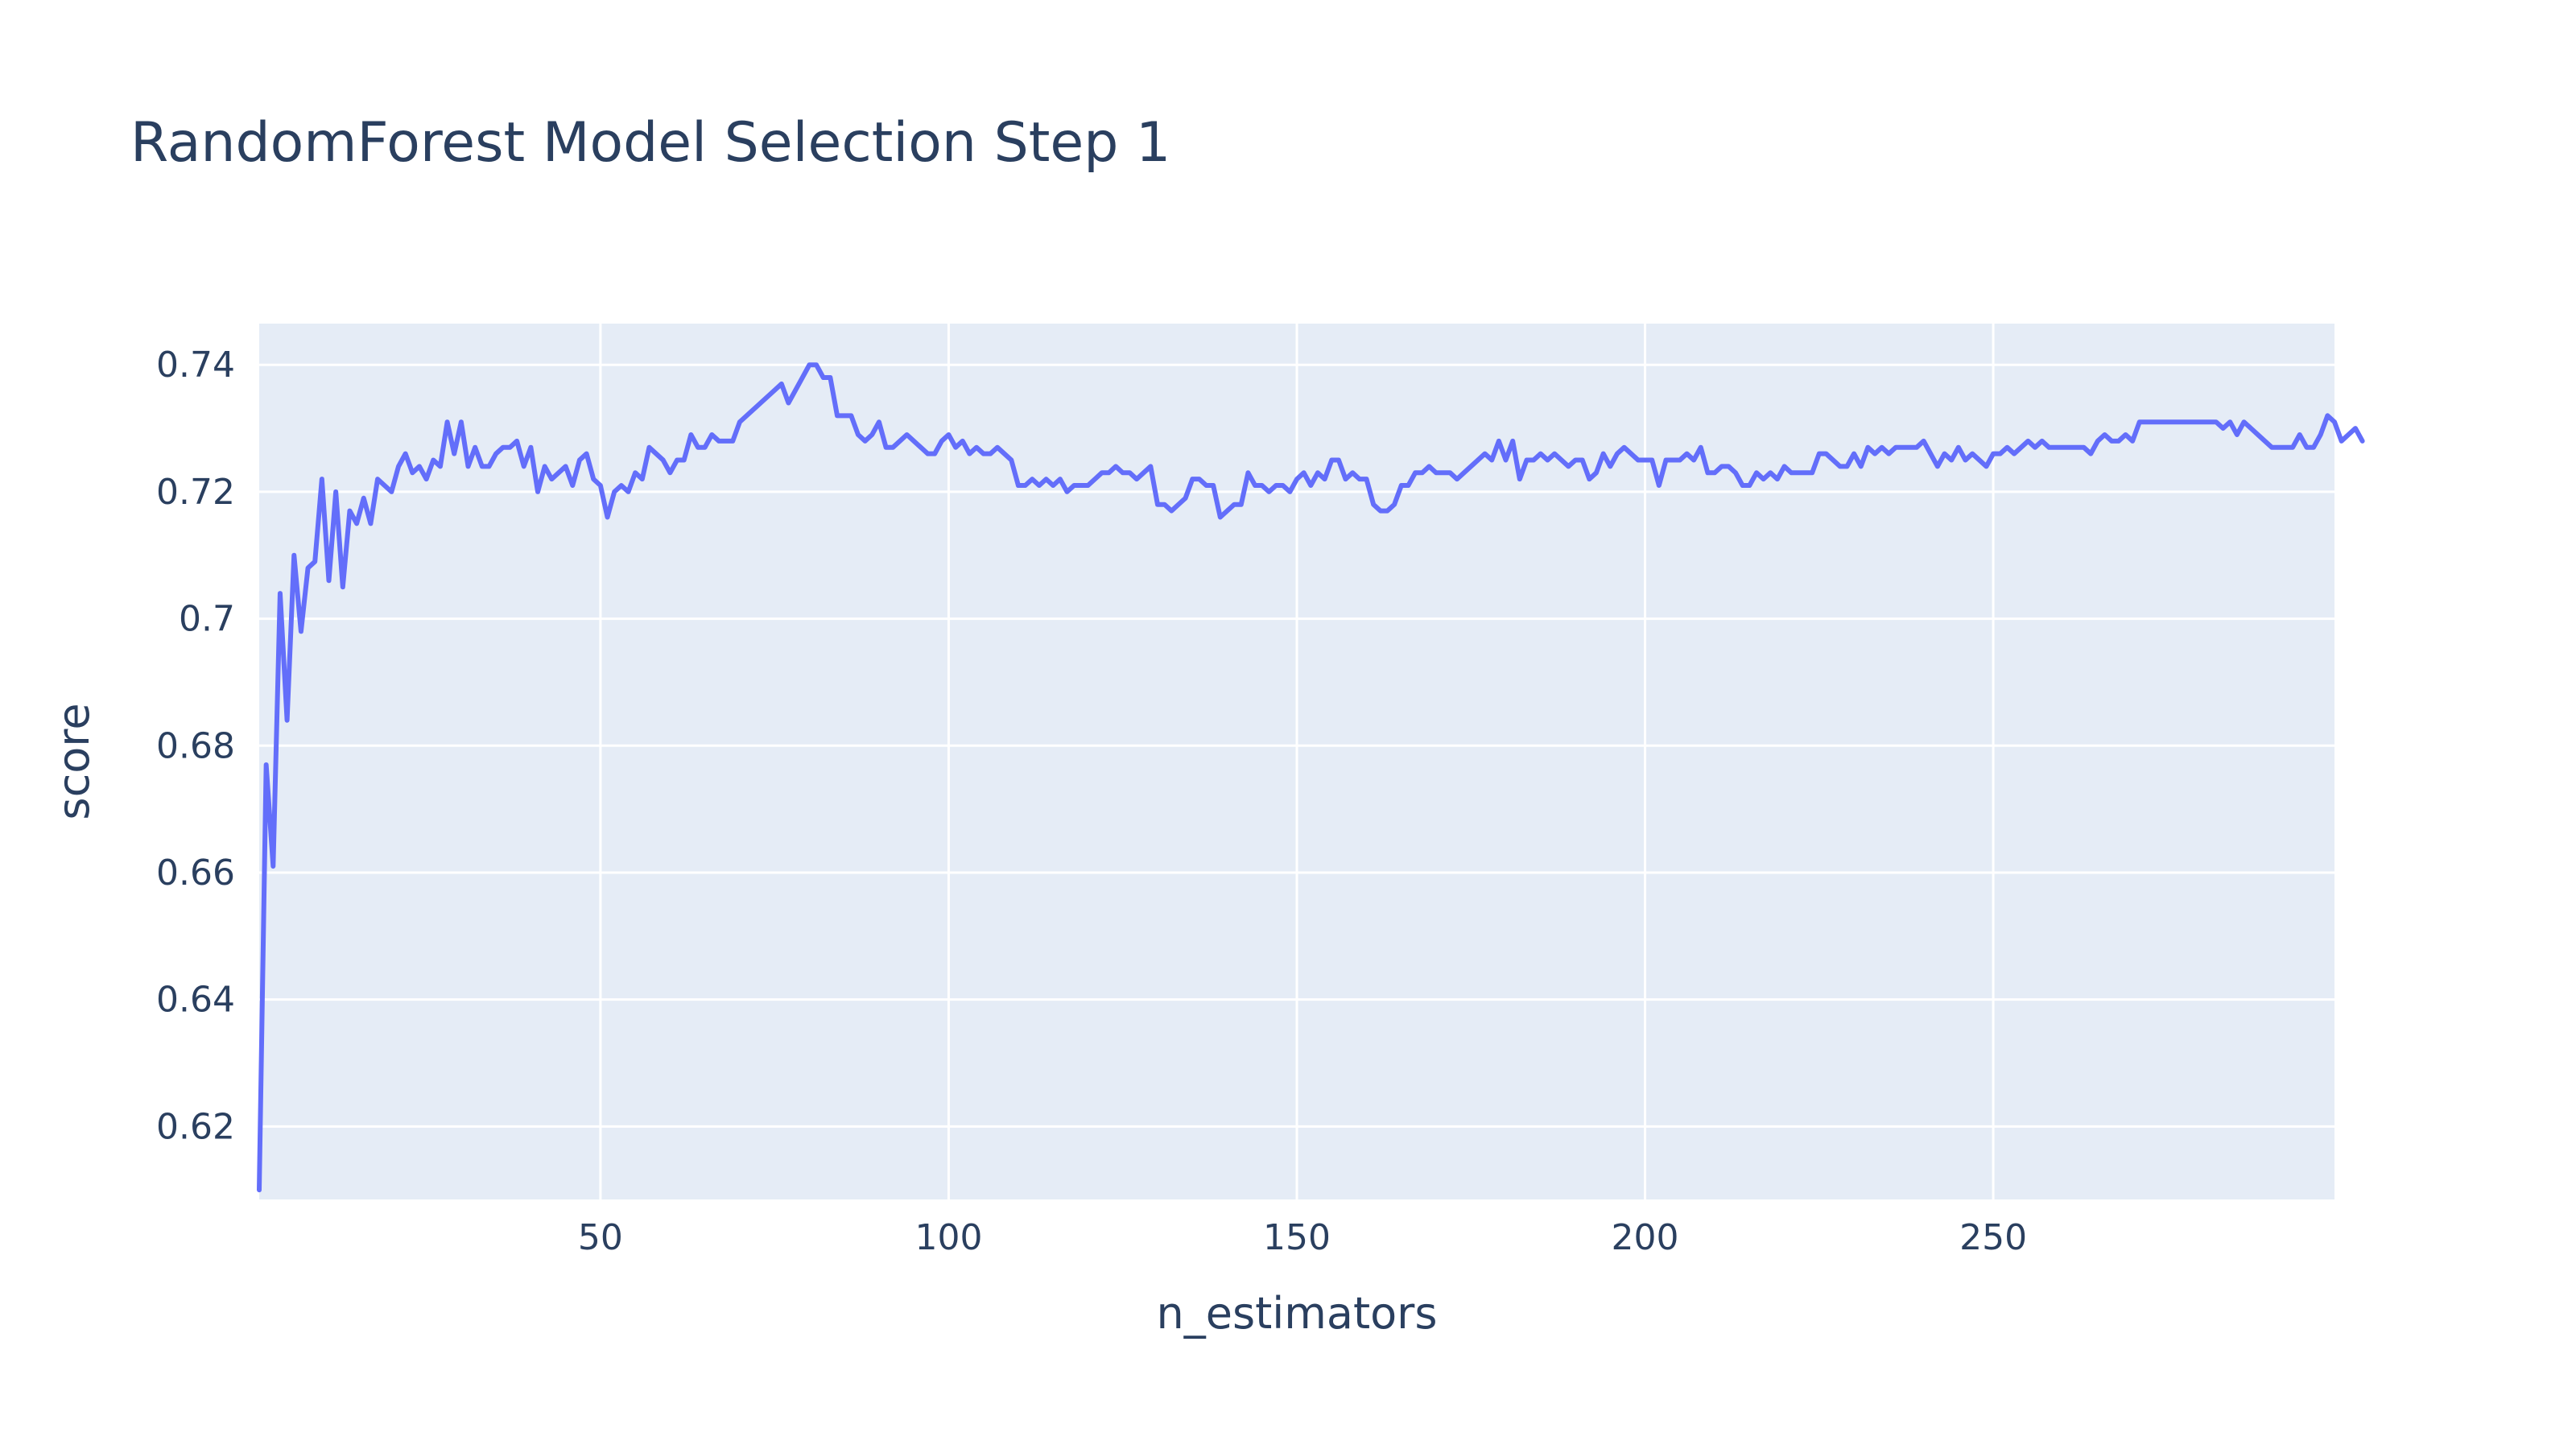 The height and width of the screenshot is (1449, 2576). What do you see at coordinates (1297, 1313) in the screenshot?
I see `x-axis-title: n_estimators` at bounding box center [1297, 1313].